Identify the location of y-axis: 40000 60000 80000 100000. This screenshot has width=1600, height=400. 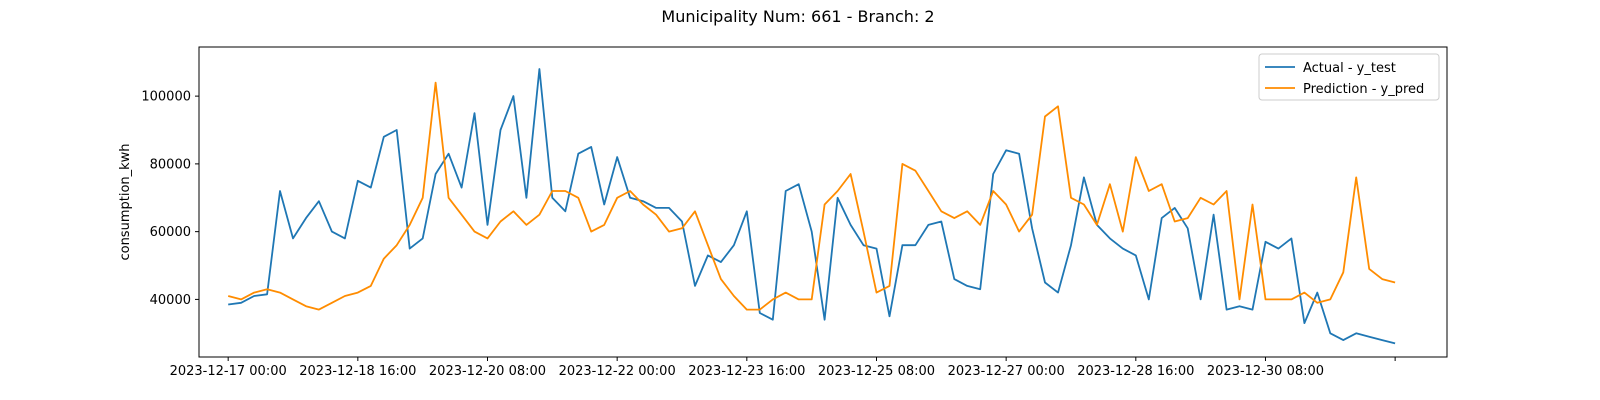
(170, 199).